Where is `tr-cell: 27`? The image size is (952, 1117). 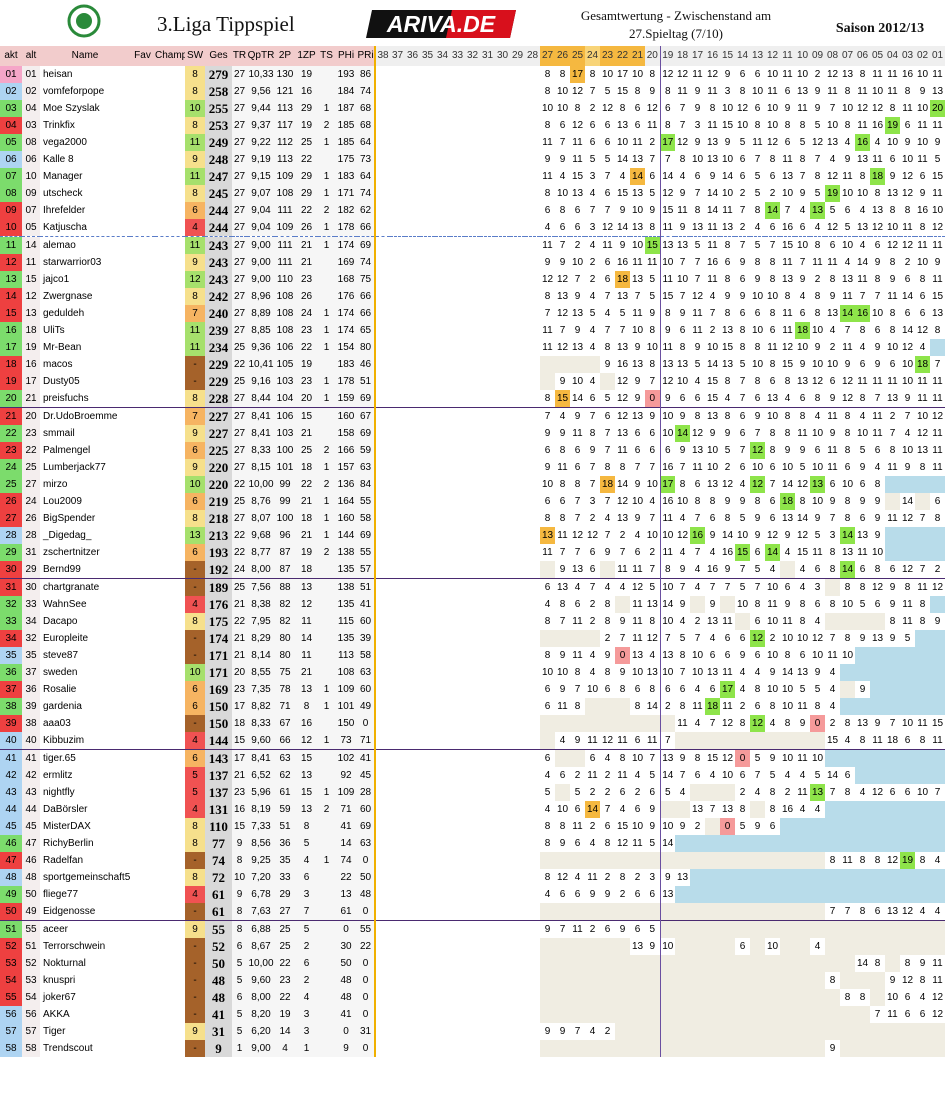 tr-cell: 27 is located at coordinates (239, 518).